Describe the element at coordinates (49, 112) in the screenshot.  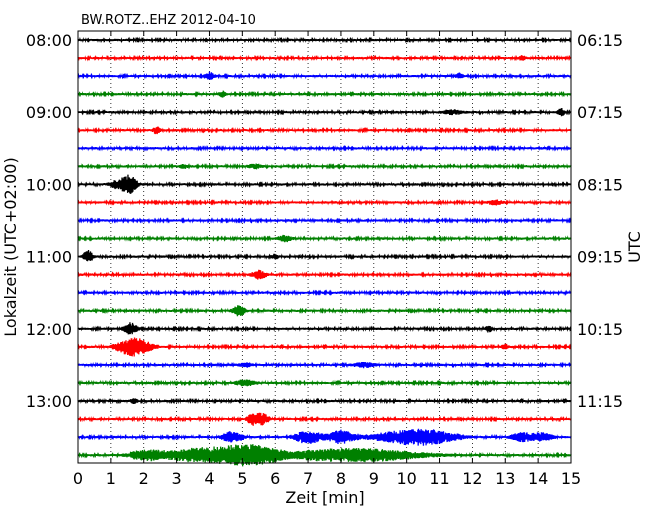
I see `left-tick-label: 09:00` at that location.